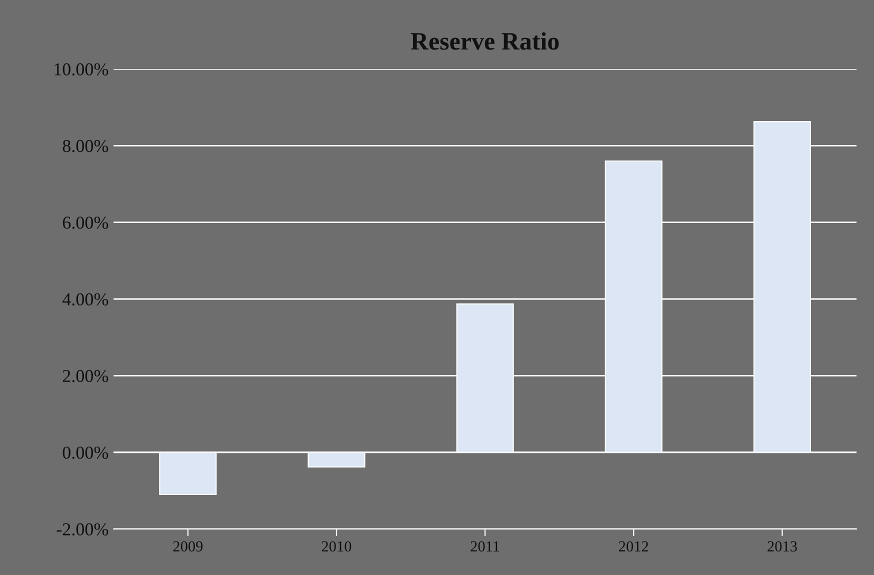 Image resolution: width=874 pixels, height=575 pixels. What do you see at coordinates (85, 299) in the screenshot?
I see `y-tick-label: 4.00%` at bounding box center [85, 299].